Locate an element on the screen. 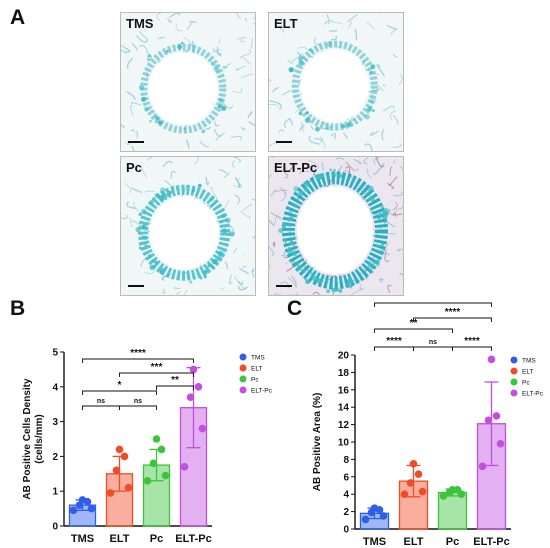 Image resolution: width=550 pixels, height=548 pixels. legend-label: TMS is located at coordinates (529, 361).